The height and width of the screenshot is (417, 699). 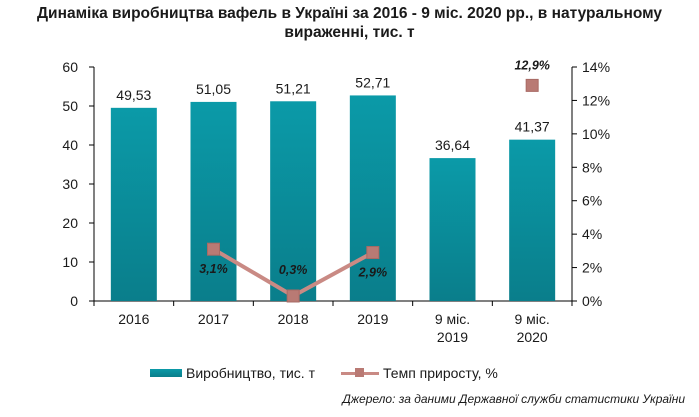 I want to click on y-left-tick-label: 30, so click(x=70, y=184).